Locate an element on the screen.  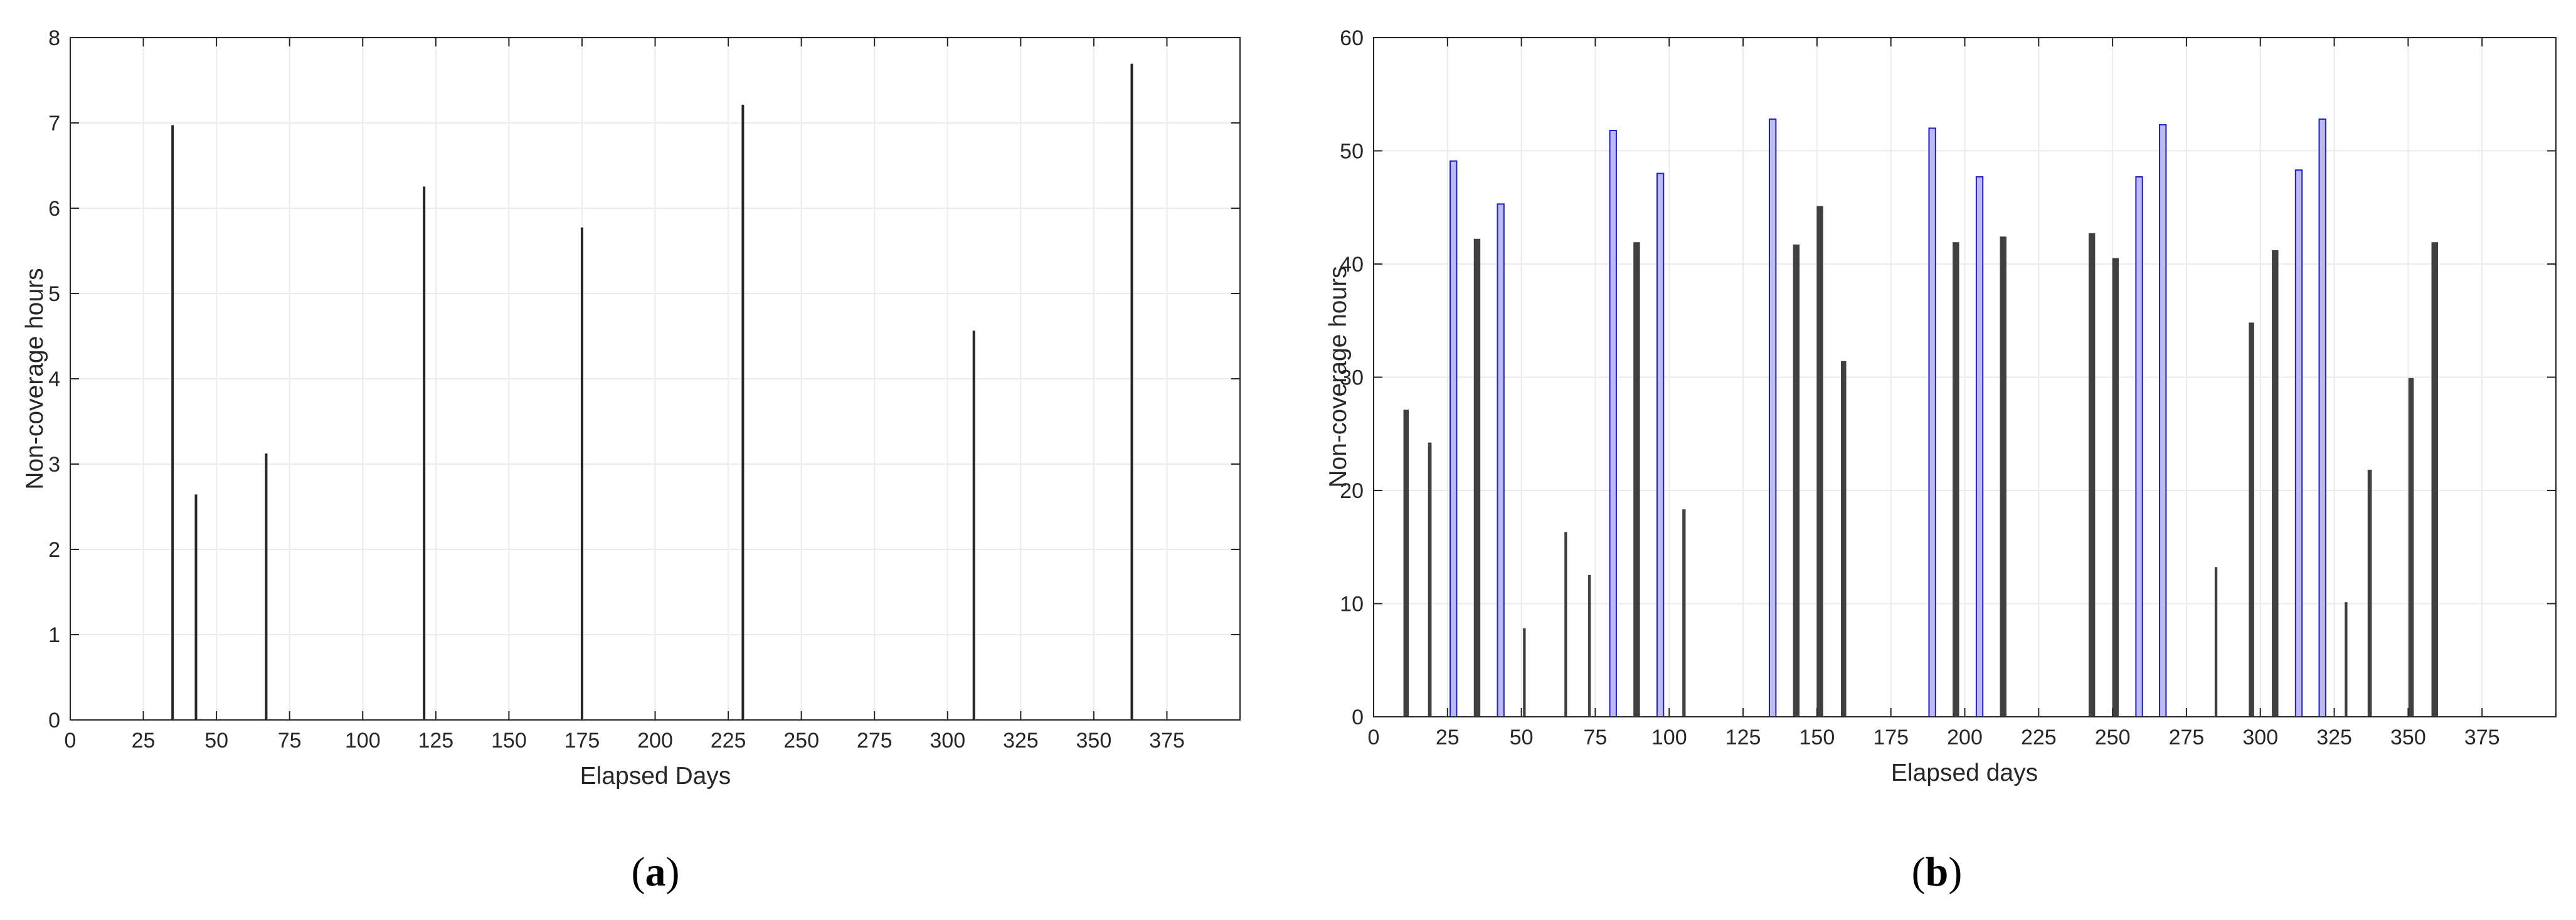
y-tick-label: 1 is located at coordinates (54, 635).